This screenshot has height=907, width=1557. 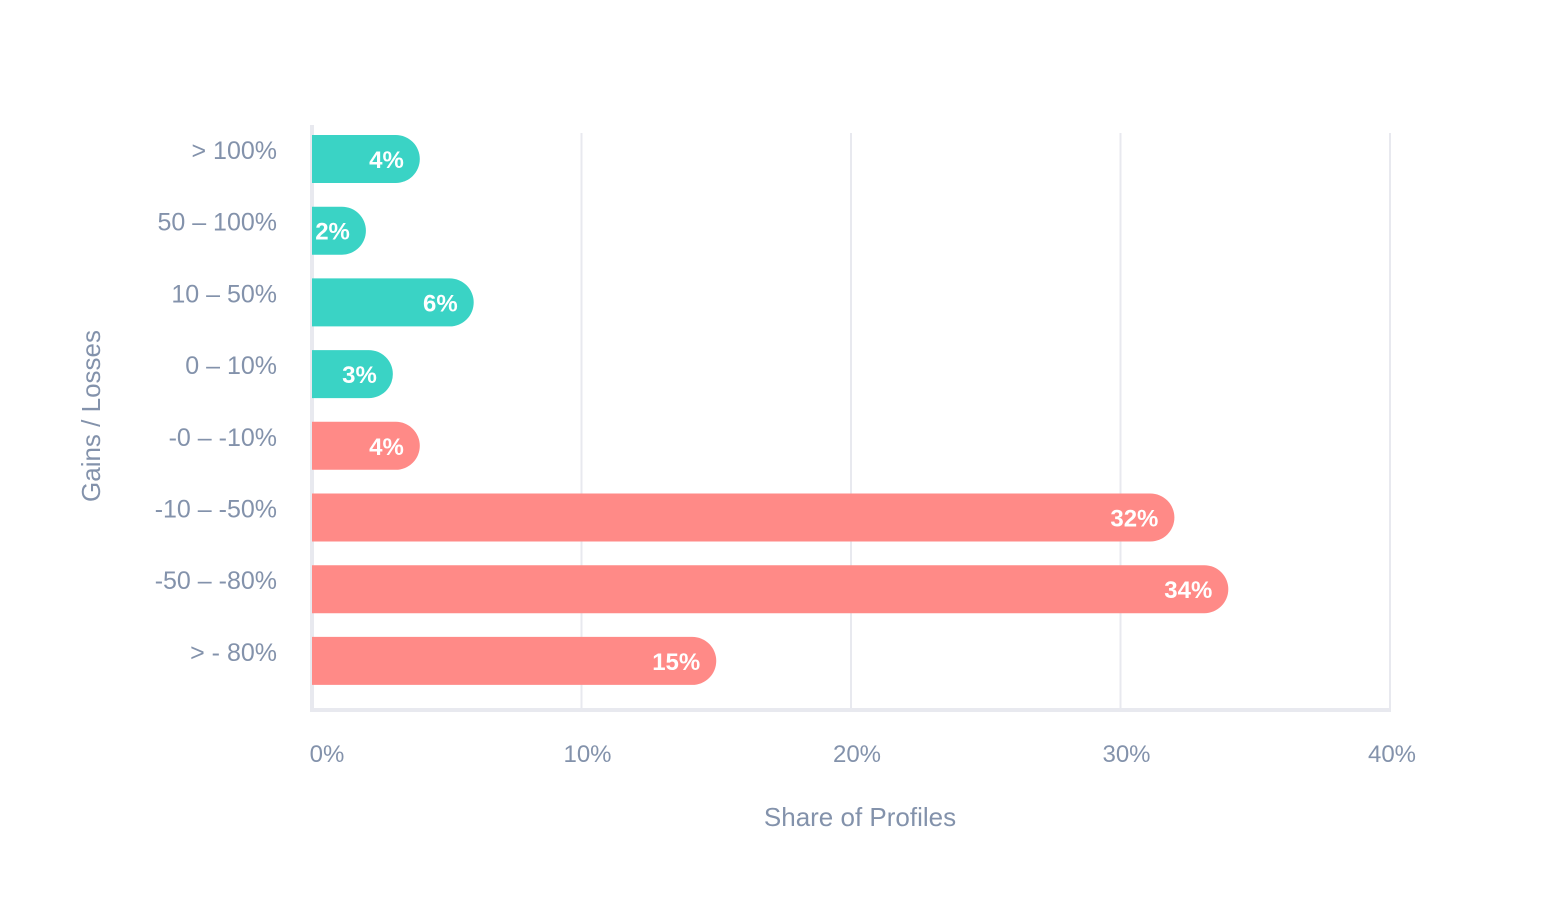 I want to click on x-tick-labels: 0% 10% 20% 30% 40%, so click(x=863, y=754).